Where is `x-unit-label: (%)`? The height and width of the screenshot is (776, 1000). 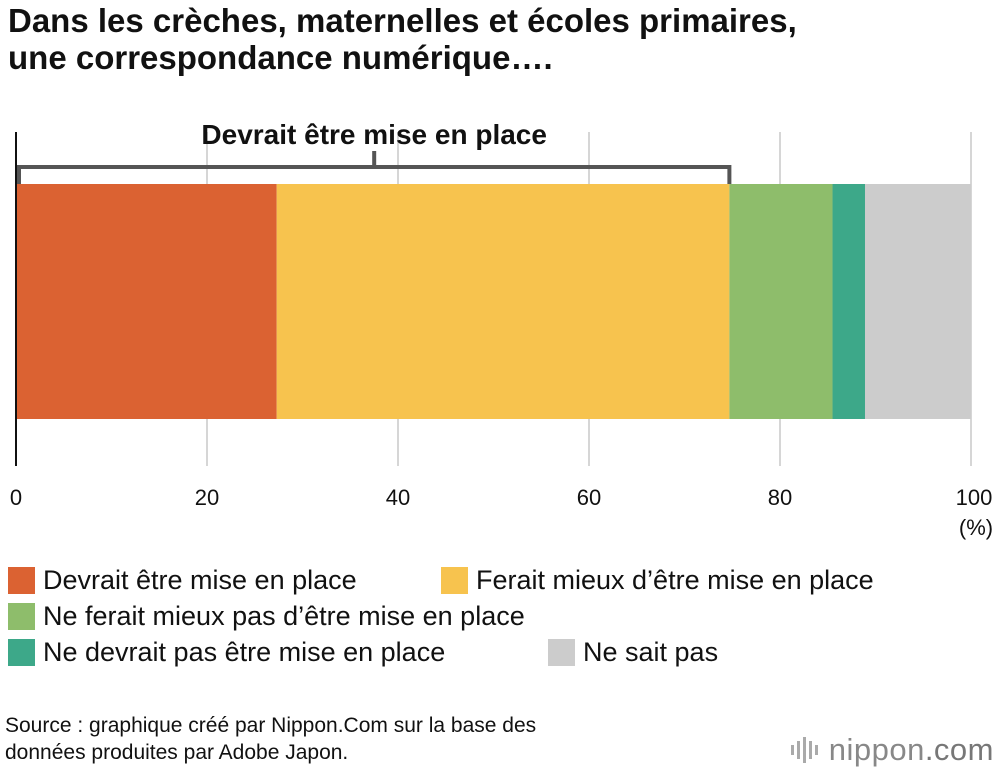 x-unit-label: (%) is located at coordinates (976, 527).